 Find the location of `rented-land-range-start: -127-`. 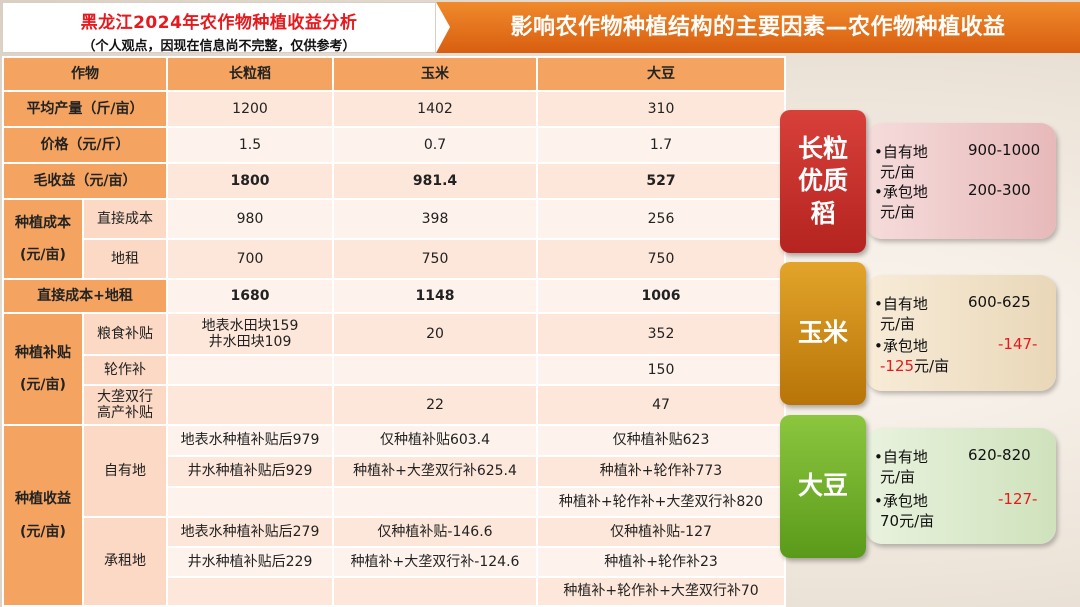

rented-land-range-start: -127- is located at coordinates (1018, 499).